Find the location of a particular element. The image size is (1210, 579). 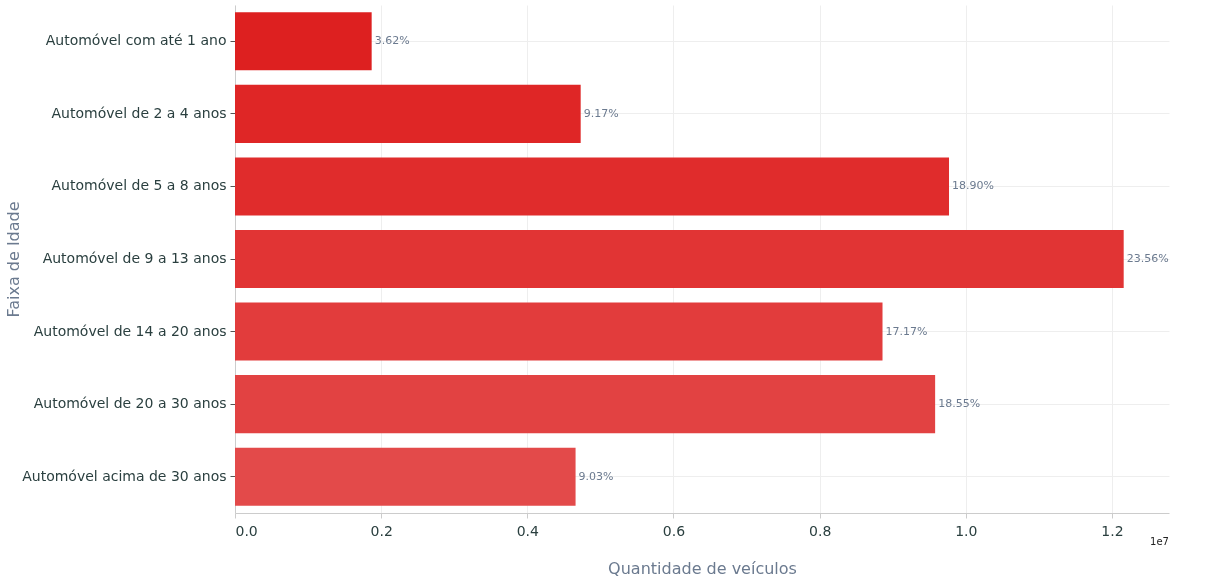

x-tick-label: 0.8 is located at coordinates (820, 530).